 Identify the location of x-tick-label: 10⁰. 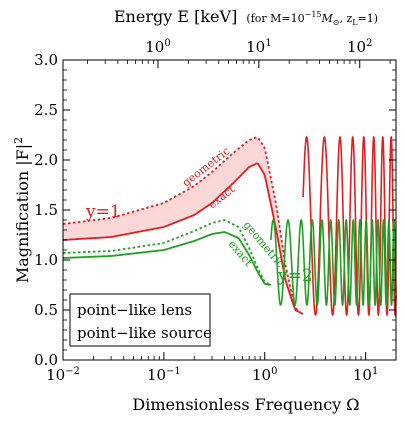
(264, 375).